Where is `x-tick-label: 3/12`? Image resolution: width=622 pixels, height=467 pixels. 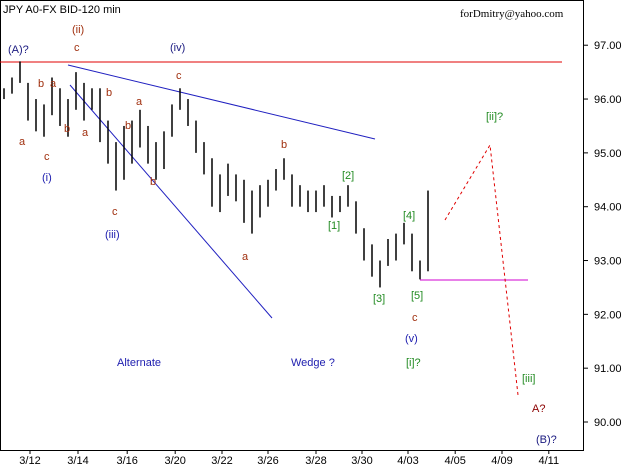 x-tick-label: 3/12 is located at coordinates (29, 461).